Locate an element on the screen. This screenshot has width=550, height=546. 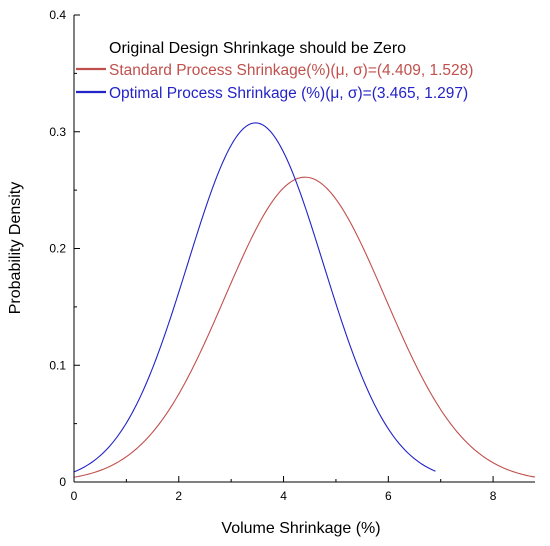
x-ticks-layer: 0 2 4 6 8 is located at coordinates (284, 489).